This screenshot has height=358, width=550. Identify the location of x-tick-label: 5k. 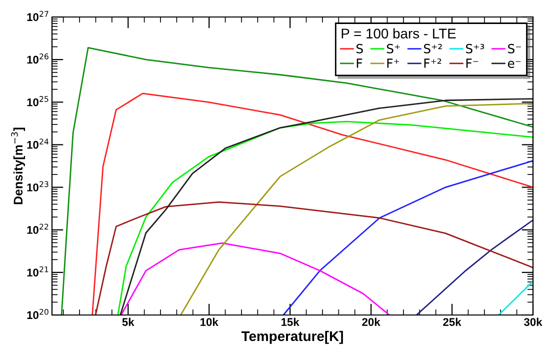
(128, 322).